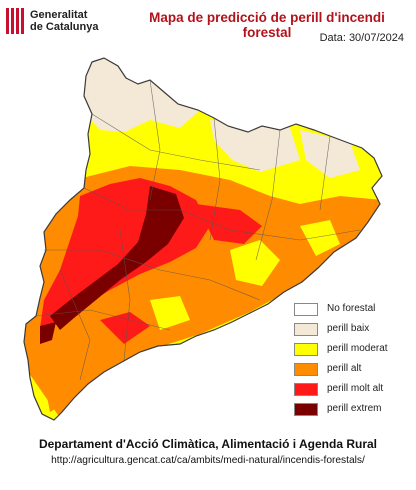  I want to click on legend-label: perill moderat, so click(357, 348).